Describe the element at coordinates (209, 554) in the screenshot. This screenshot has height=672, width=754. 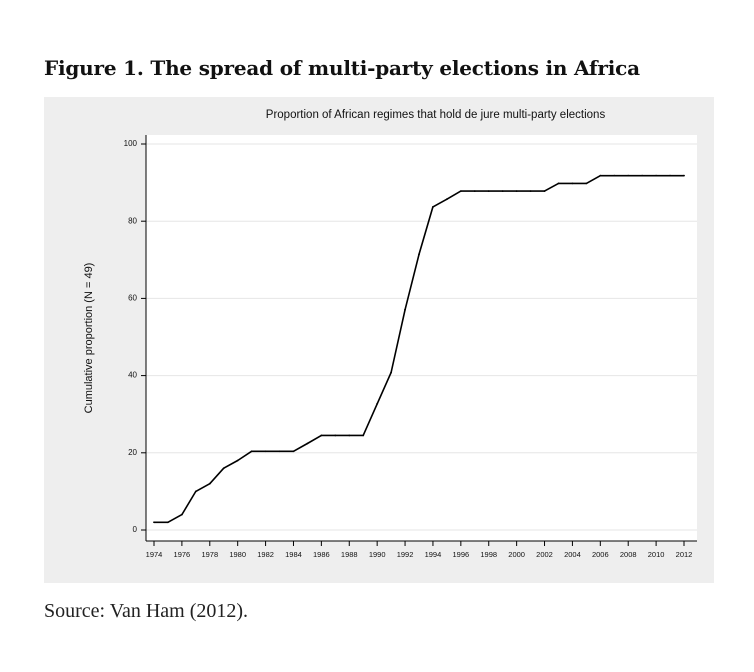
I see `x-tick-label: 1978` at that location.